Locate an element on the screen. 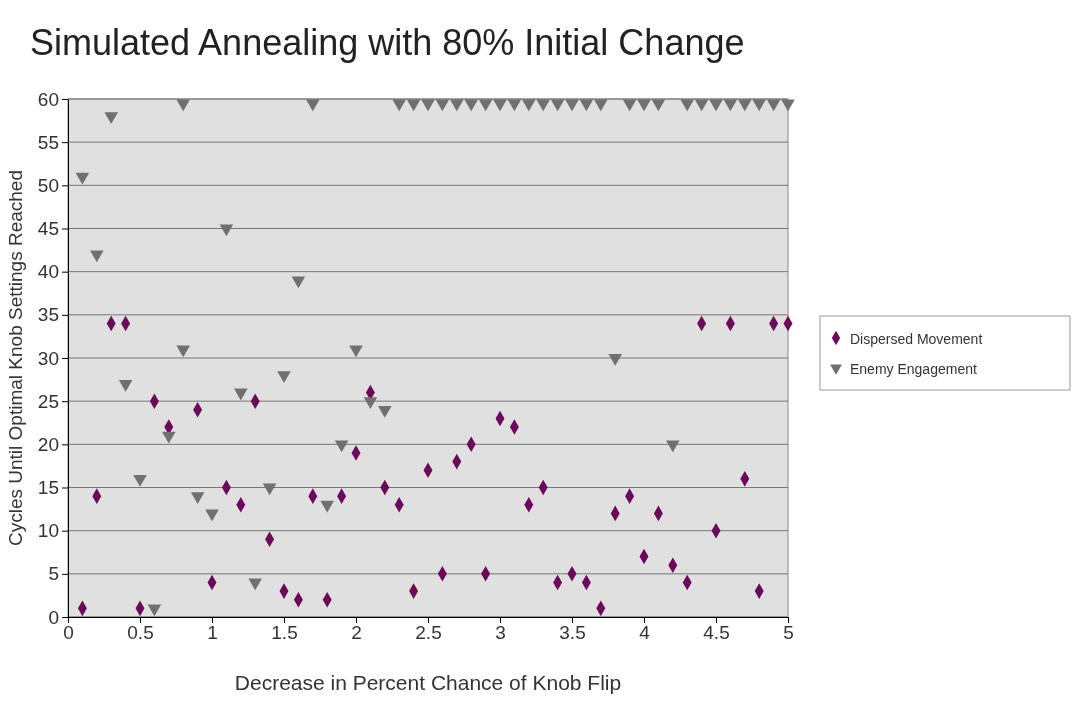 The width and height of the screenshot is (1085, 706). chart-title: Simulated Annealing with 80% Initial Change is located at coordinates (387, 42).